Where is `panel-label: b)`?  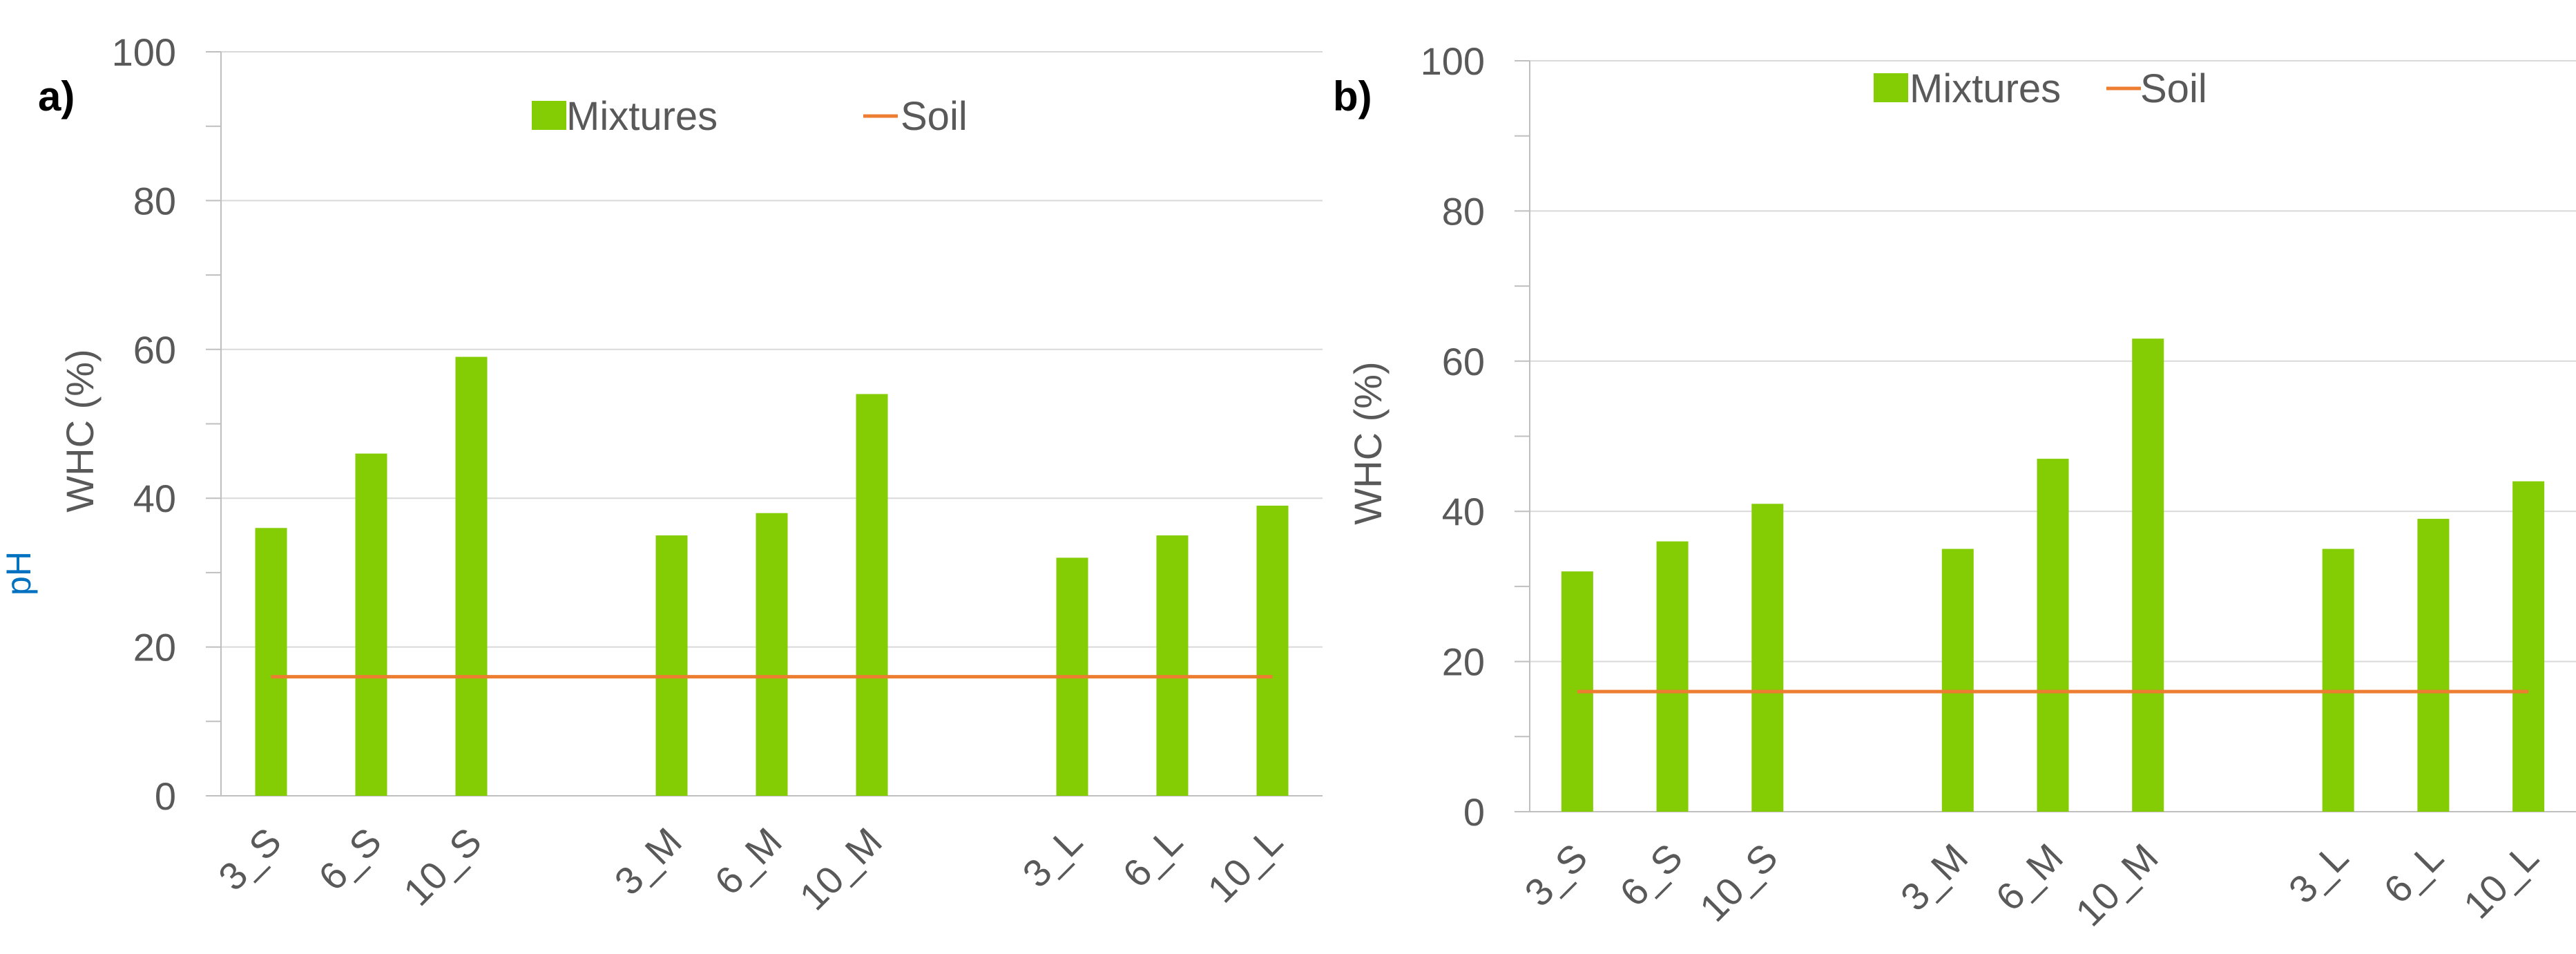 panel-label: b) is located at coordinates (1352, 96).